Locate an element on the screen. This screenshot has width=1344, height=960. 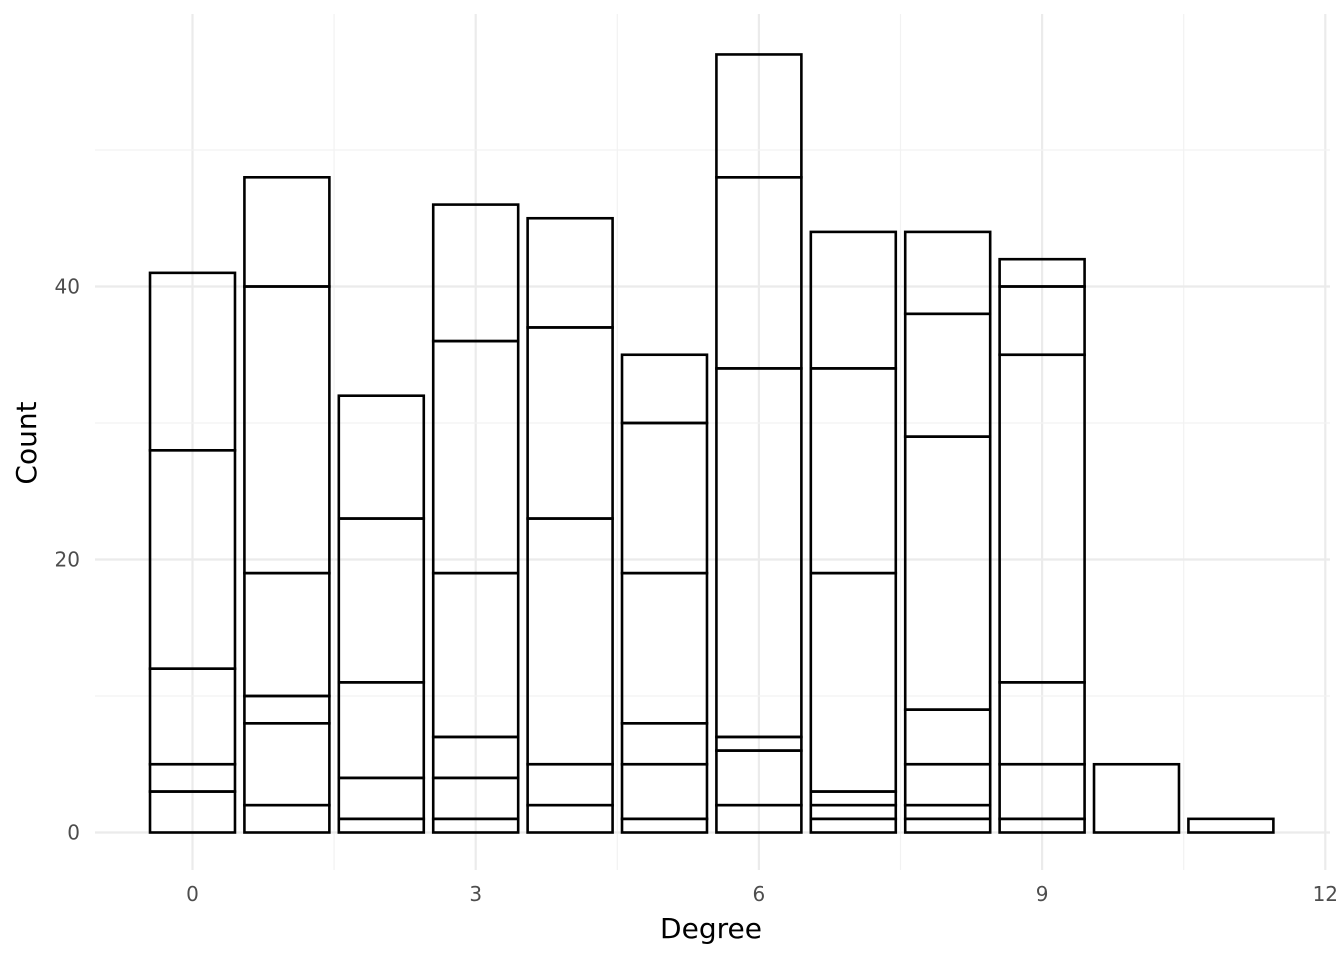
y-axis-title: Count is located at coordinates (26, 442).